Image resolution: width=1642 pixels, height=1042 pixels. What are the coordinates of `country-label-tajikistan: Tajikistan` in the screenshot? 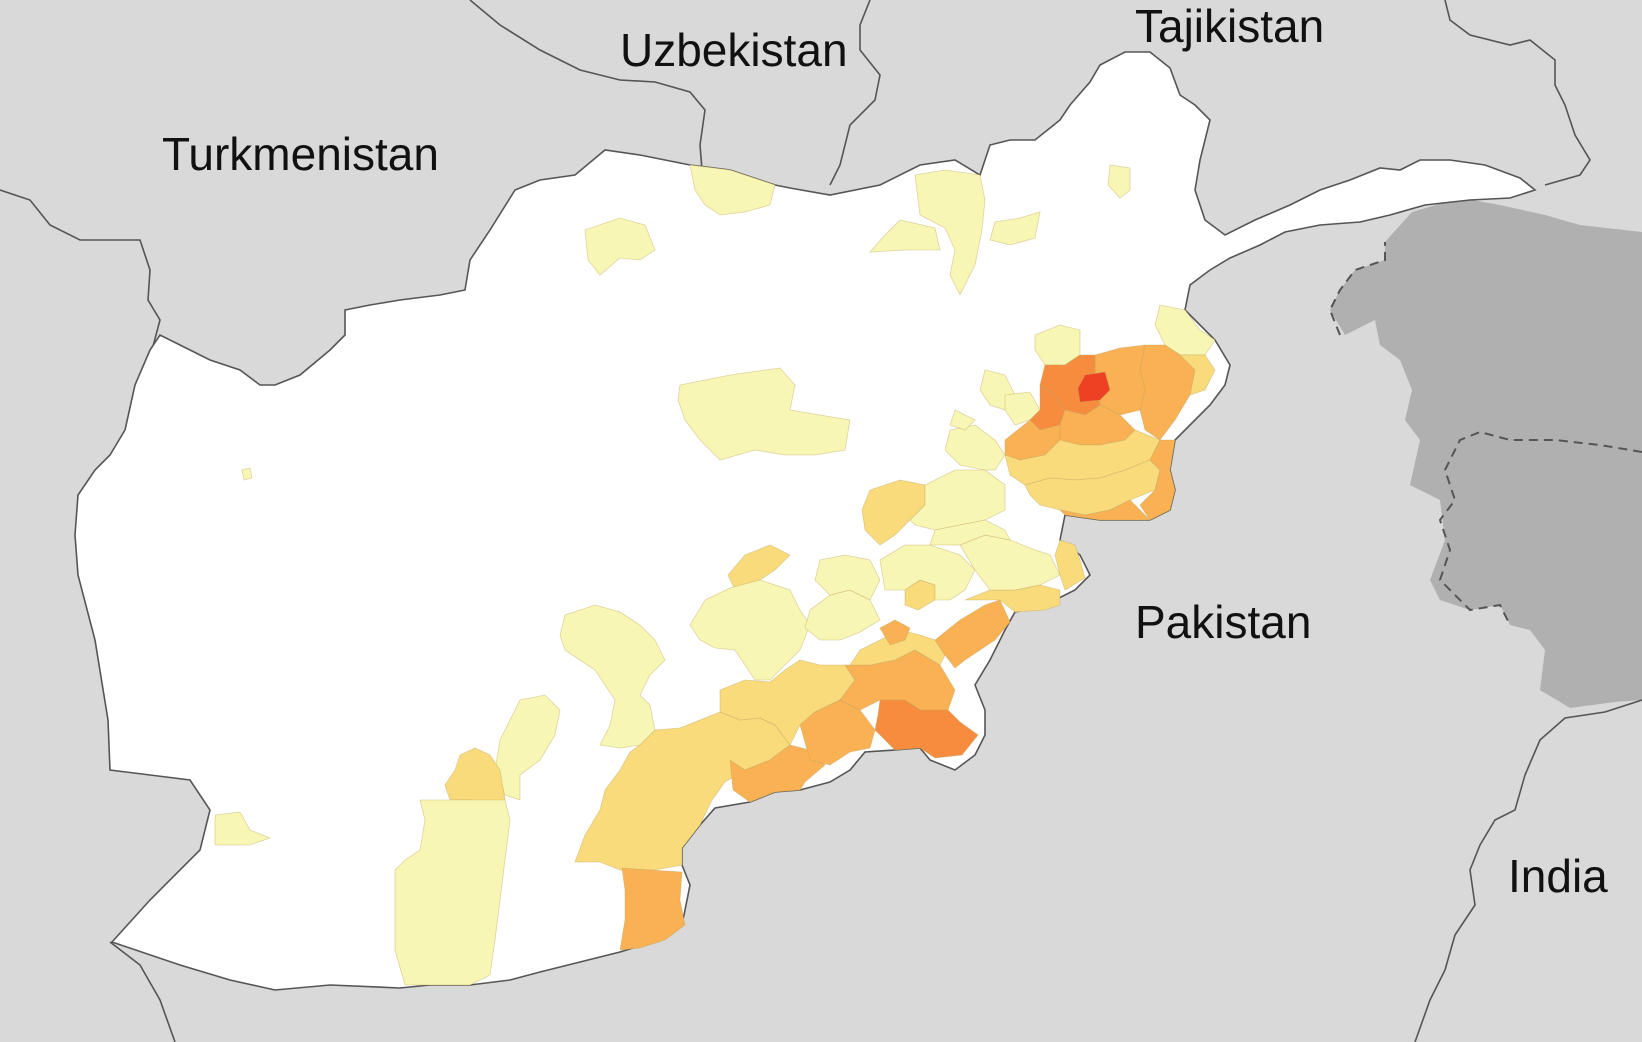 It's located at (1229, 26).